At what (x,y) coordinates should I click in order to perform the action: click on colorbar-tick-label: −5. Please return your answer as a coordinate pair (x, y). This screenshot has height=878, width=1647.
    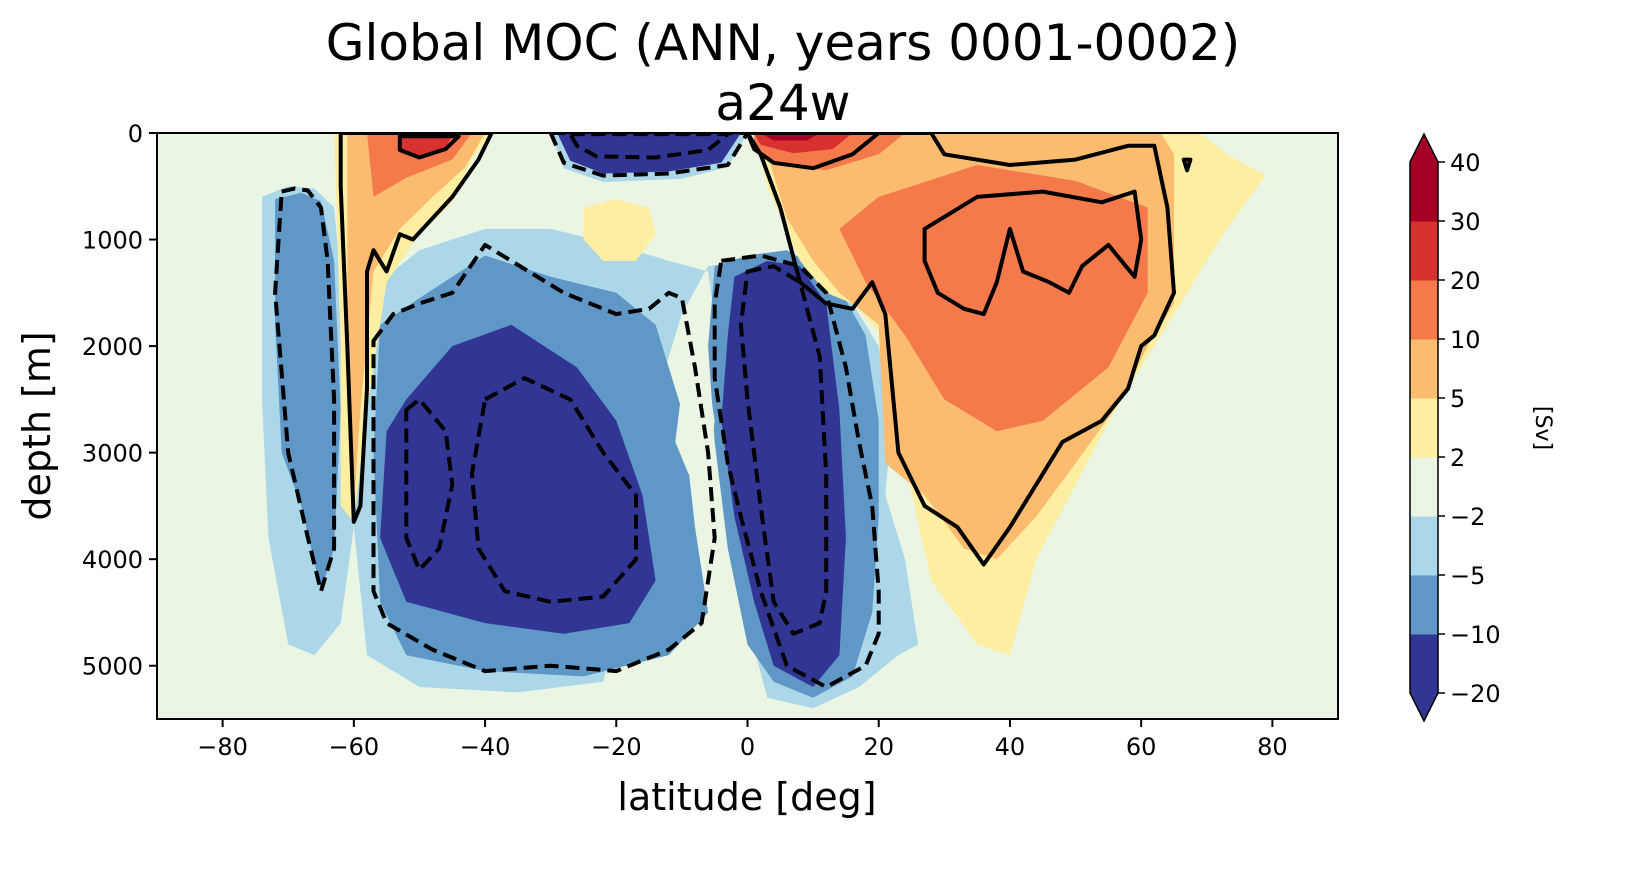
    Looking at the image, I should click on (1467, 576).